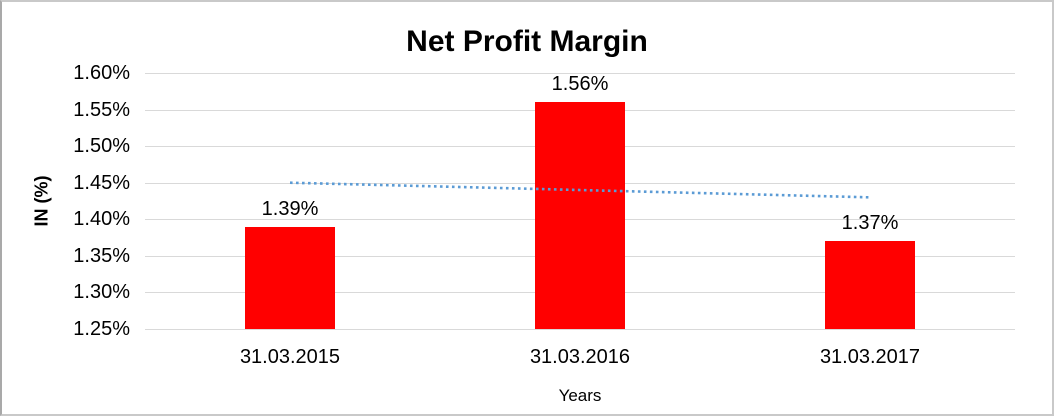  What do you see at coordinates (41, 201) in the screenshot?
I see `y-axis-title: IN (%)` at bounding box center [41, 201].